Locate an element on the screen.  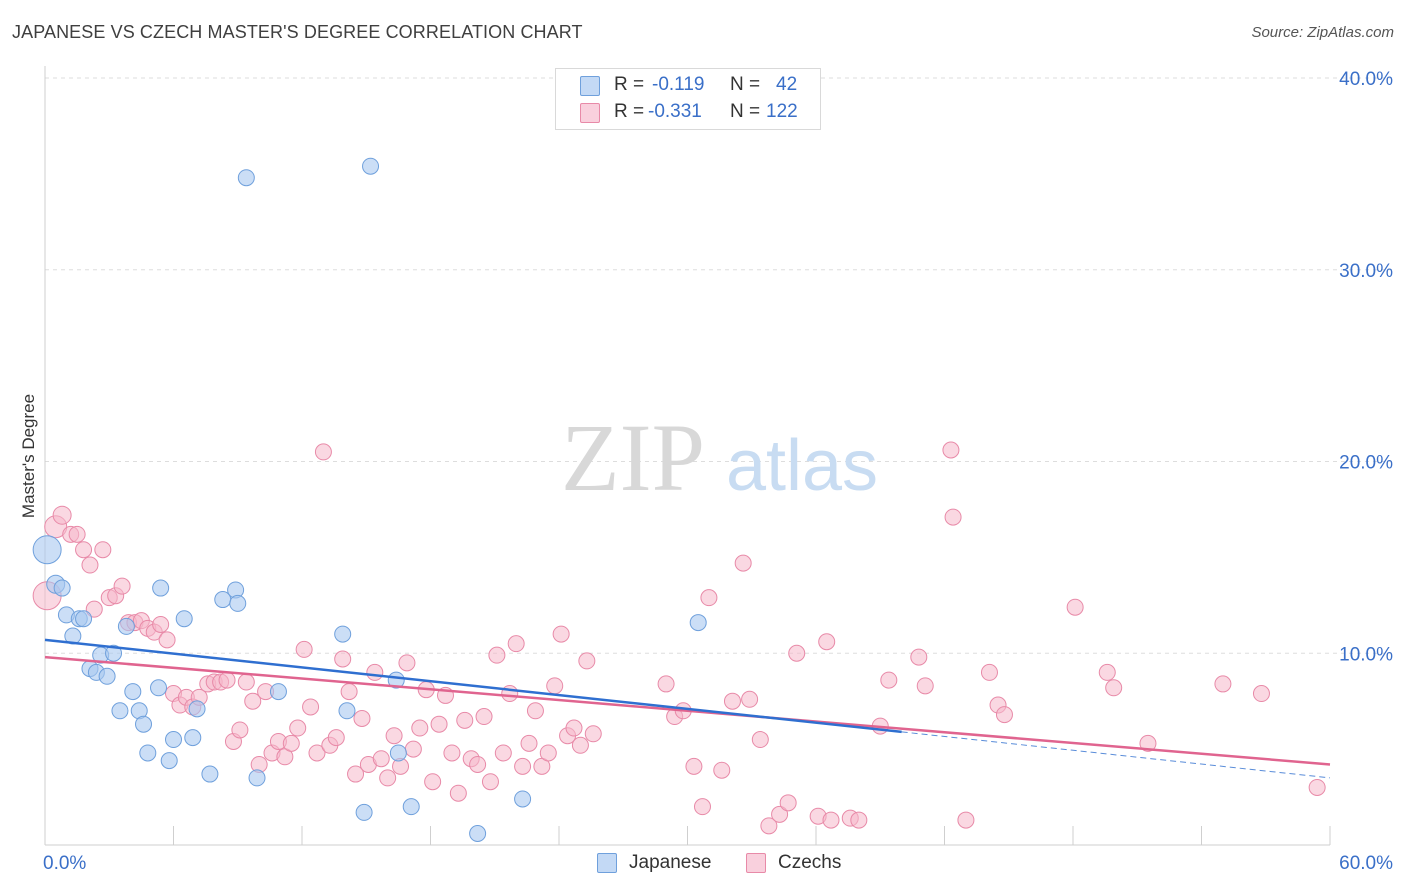
legend-n-value: 122 is located at coordinates (782, 111).